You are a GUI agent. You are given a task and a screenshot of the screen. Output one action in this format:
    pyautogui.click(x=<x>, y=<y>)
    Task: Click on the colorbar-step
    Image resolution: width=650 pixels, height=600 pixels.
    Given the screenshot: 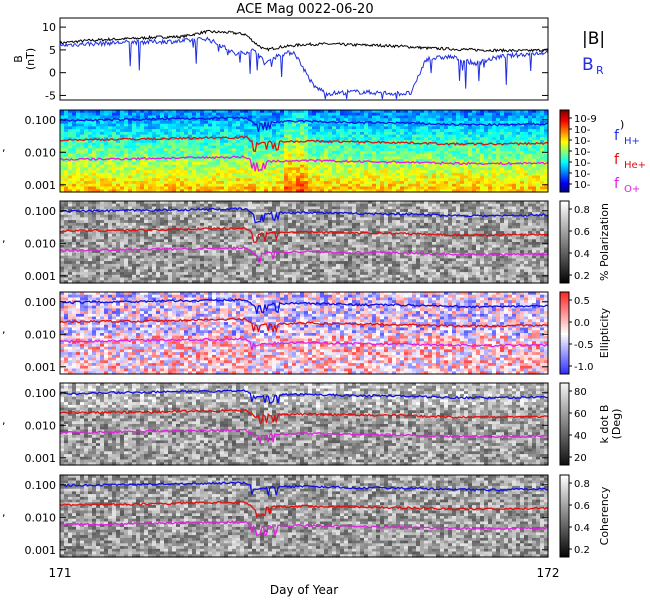 What is the action you would take?
    pyautogui.click(x=564, y=183)
    